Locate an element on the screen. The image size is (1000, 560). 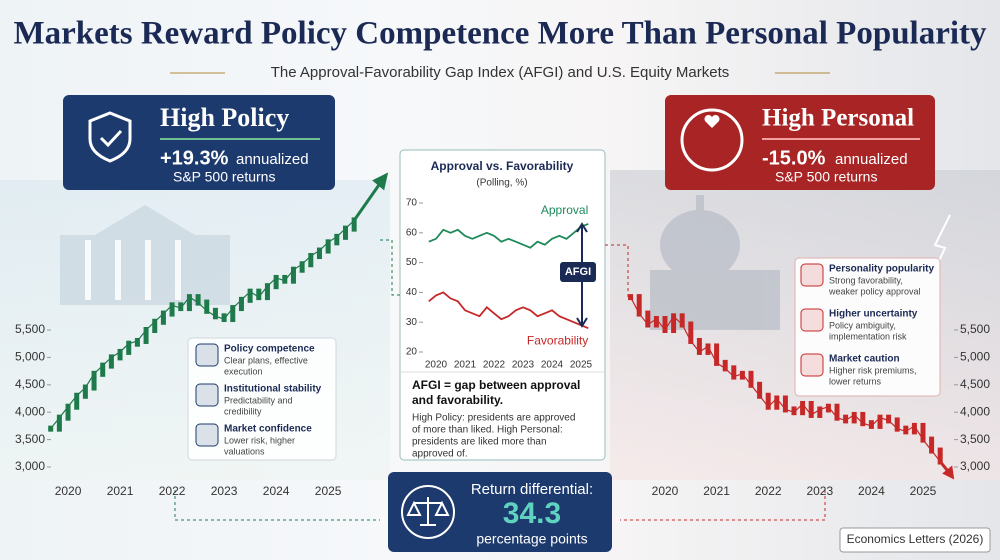
y-tick-label: 3,000 is located at coordinates (975, 466).